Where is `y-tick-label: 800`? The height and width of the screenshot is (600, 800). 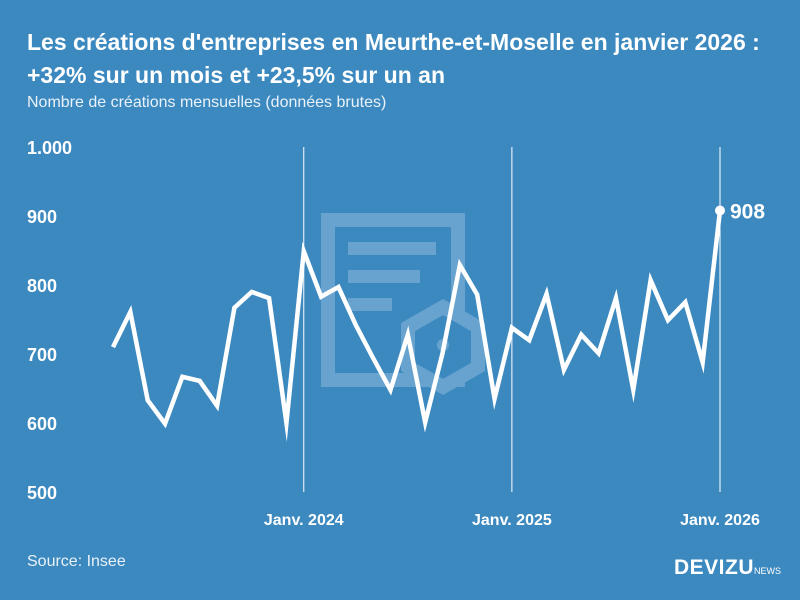
y-tick-label: 800 is located at coordinates (42, 286).